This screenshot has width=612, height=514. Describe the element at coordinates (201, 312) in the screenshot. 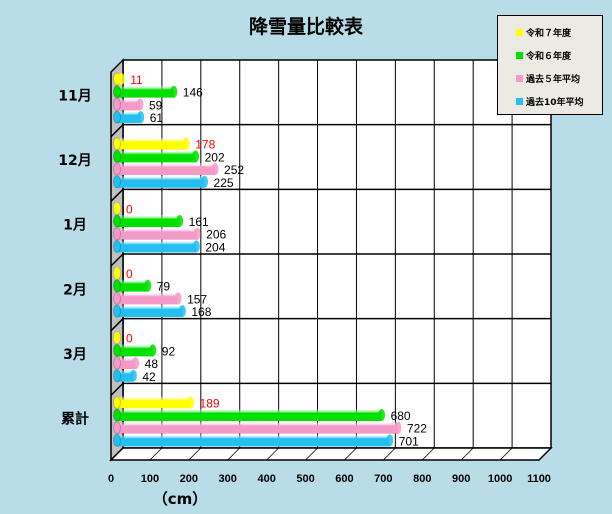

I see `data-label: 168` at that location.